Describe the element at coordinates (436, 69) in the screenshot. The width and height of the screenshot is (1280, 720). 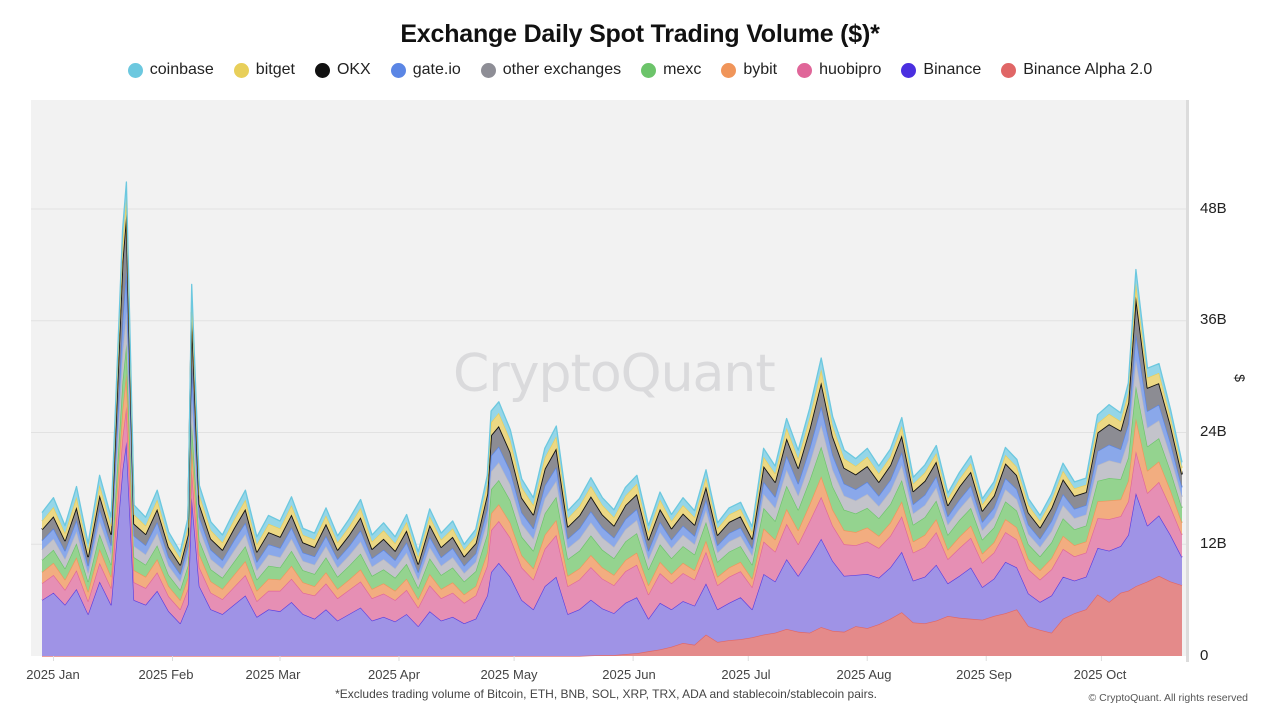
I see `legend-label: gate.io` at that location.